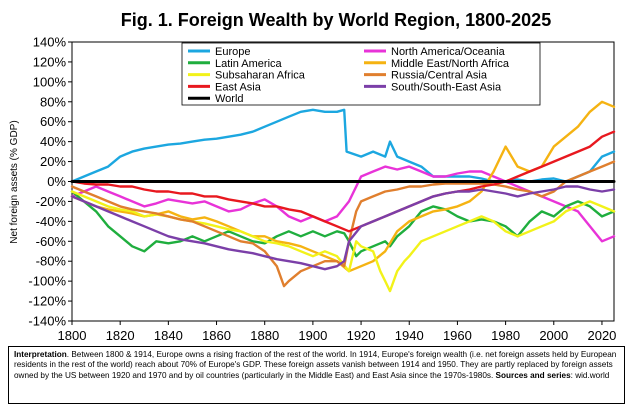 The height and width of the screenshot is (416, 640). Describe the element at coordinates (264, 335) in the screenshot. I see `x-tick-label: 1880` at that location.